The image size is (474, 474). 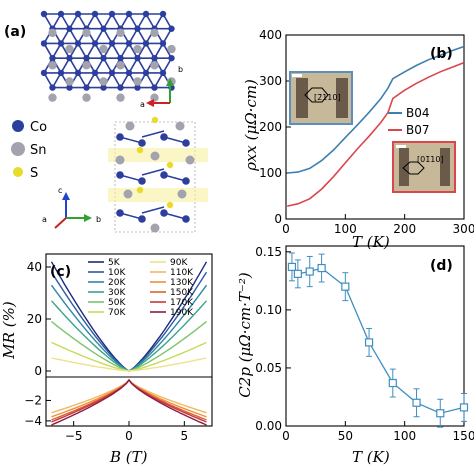 What do you see at coordinates (182, 313) in the screenshot?
I see `legend-label-190k: 190K` at bounding box center [182, 313].